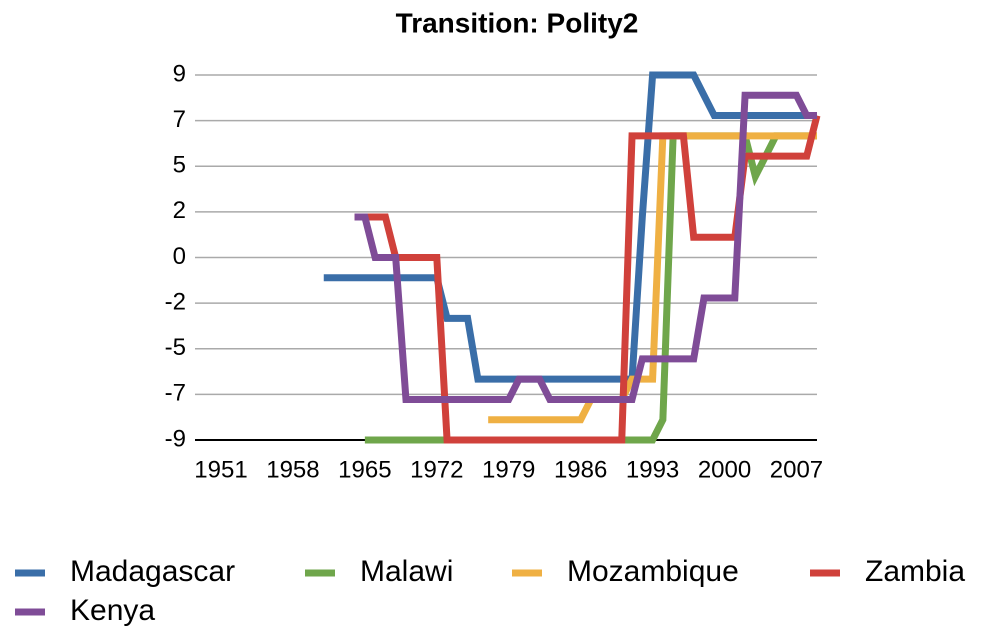 The height and width of the screenshot is (632, 994). What do you see at coordinates (179, 165) in the screenshot?
I see `y-tick-label: 5` at bounding box center [179, 165].